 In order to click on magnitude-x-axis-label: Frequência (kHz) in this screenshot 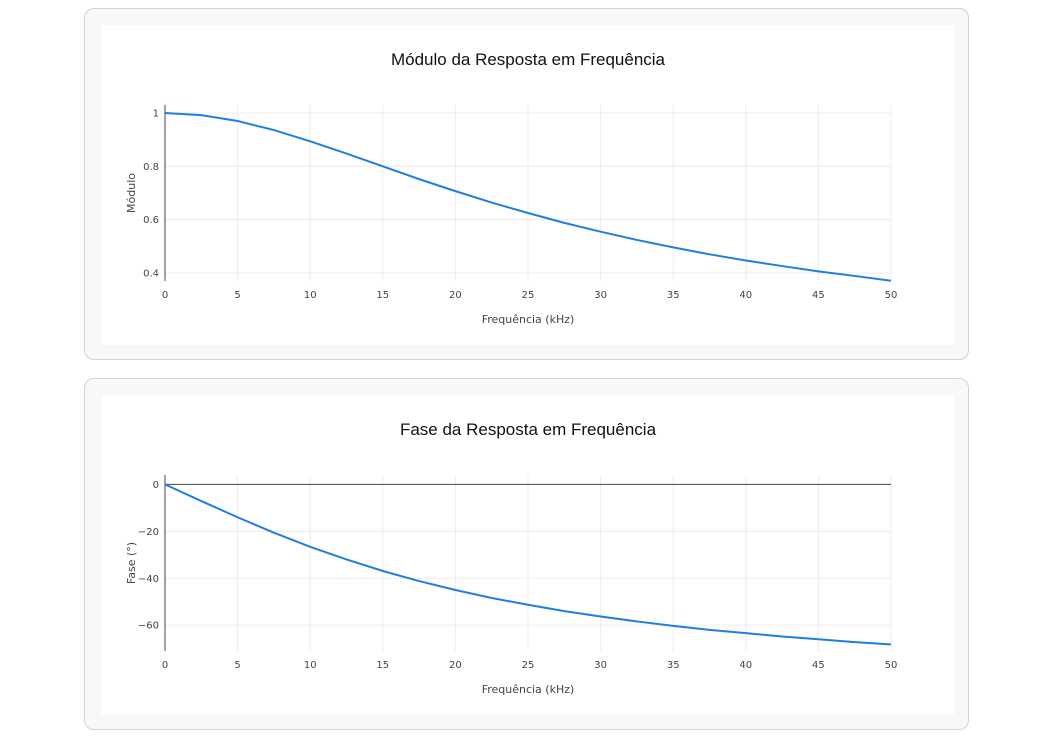, I will do `click(528, 319)`.